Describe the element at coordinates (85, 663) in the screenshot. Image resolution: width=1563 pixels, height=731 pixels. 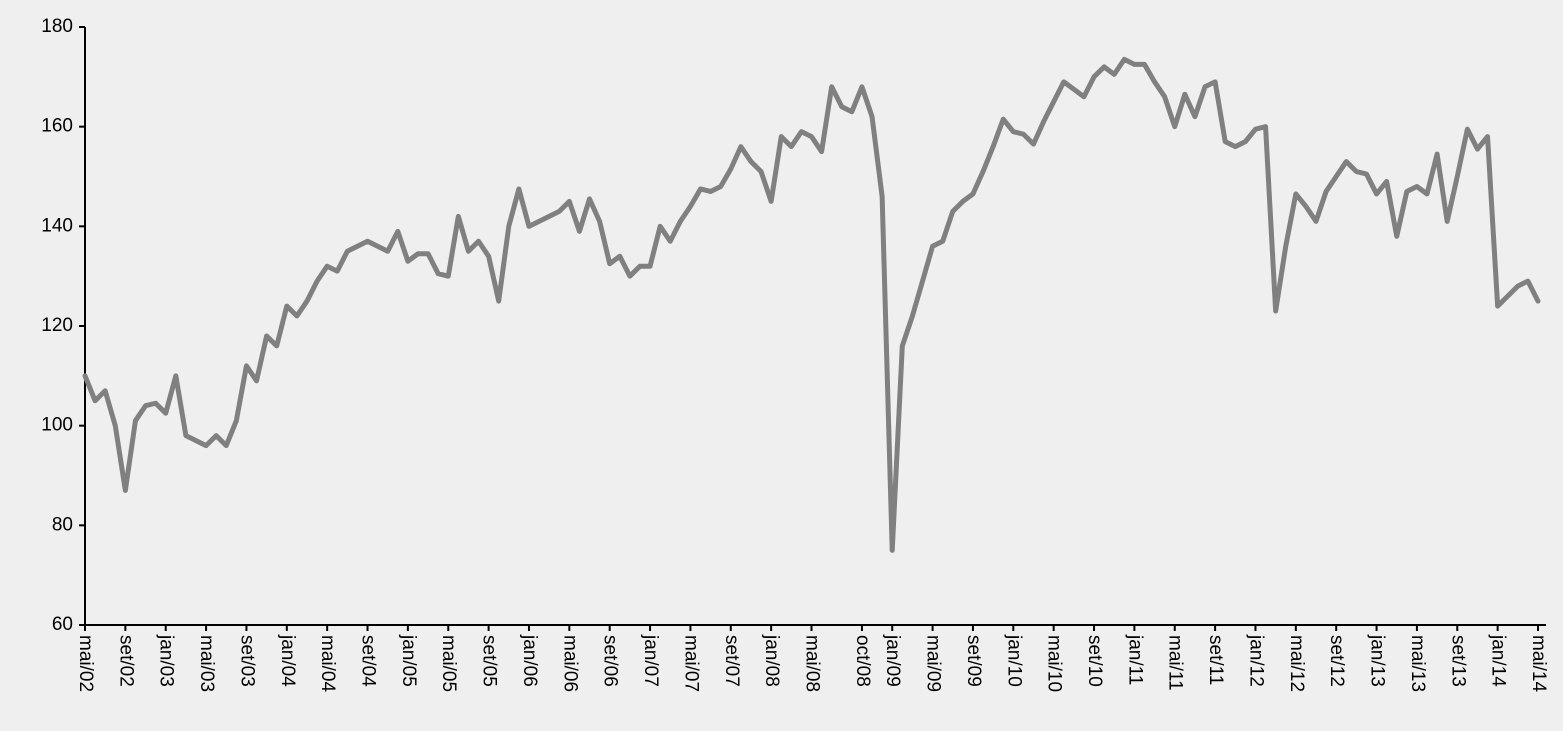
I see `x-tick-label: mai/02` at that location.